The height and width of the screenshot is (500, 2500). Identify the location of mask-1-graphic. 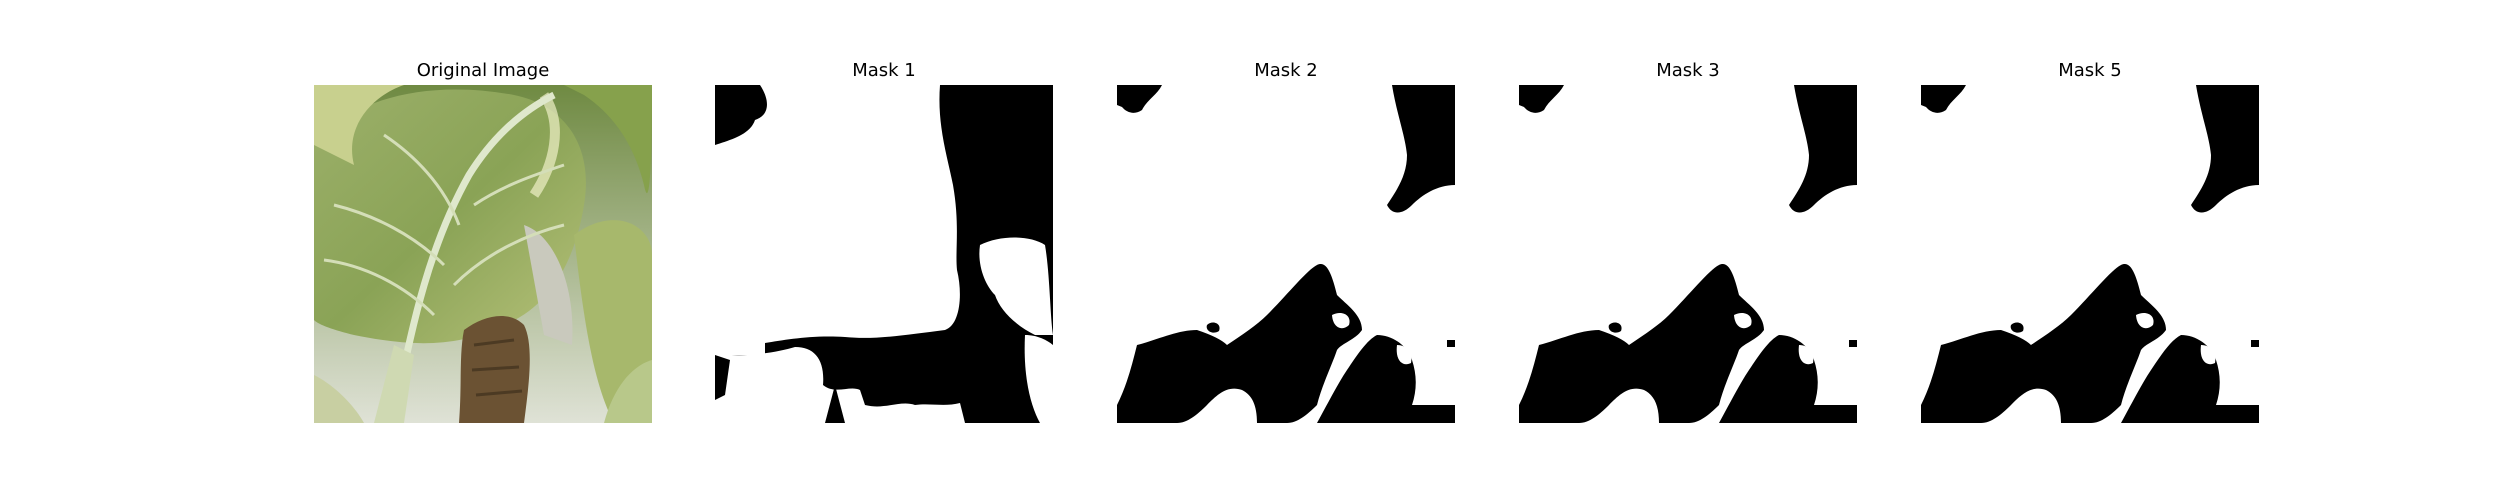
(884, 254).